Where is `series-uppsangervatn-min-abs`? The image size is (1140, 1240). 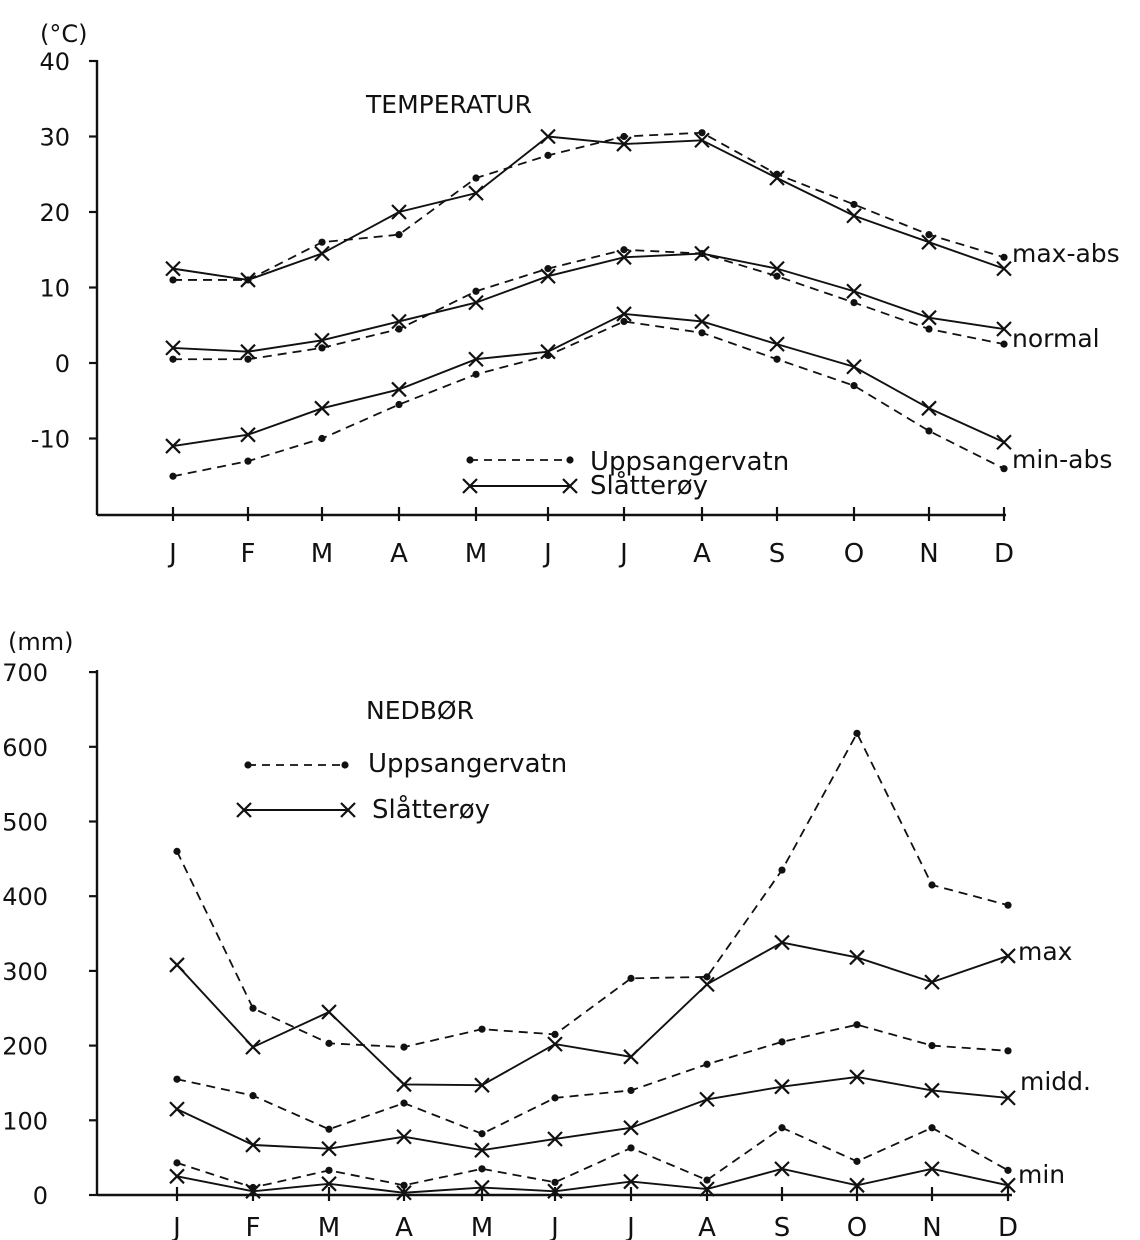 series-uppsangervatn-min-abs is located at coordinates (588, 398).